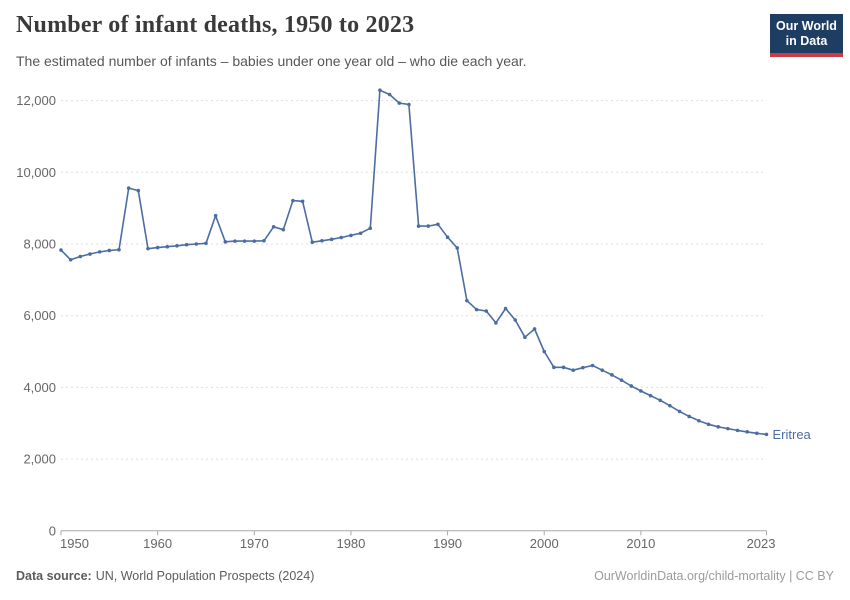 Image resolution: width=850 pixels, height=600 pixels. Describe the element at coordinates (792, 434) in the screenshot. I see `series-end-label: Eritrea` at that location.